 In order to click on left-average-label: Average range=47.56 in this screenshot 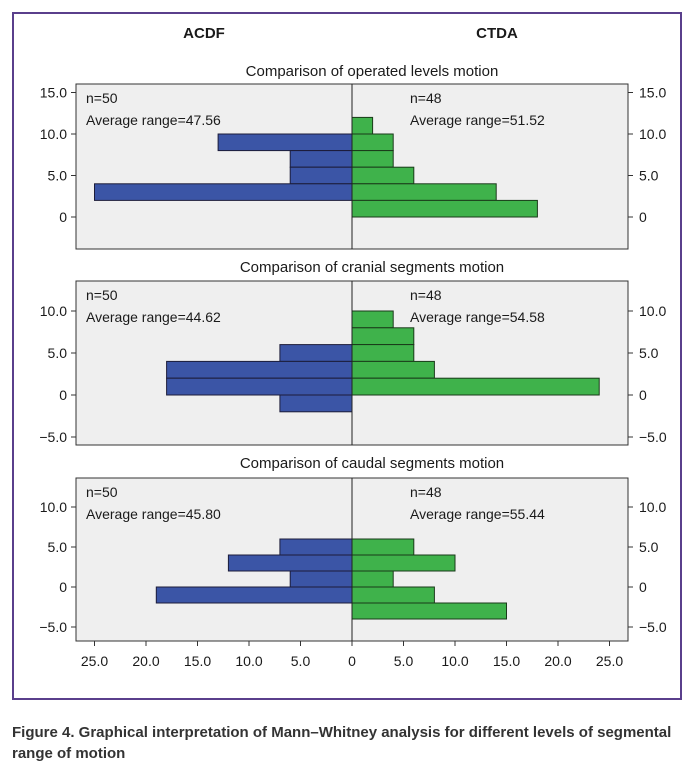, I will do `click(153, 120)`.